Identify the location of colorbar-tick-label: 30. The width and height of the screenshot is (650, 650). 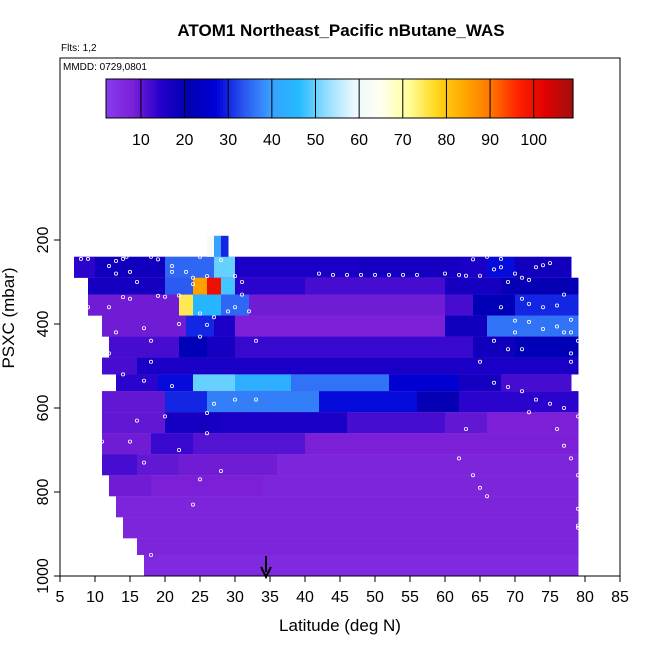
(228, 140).